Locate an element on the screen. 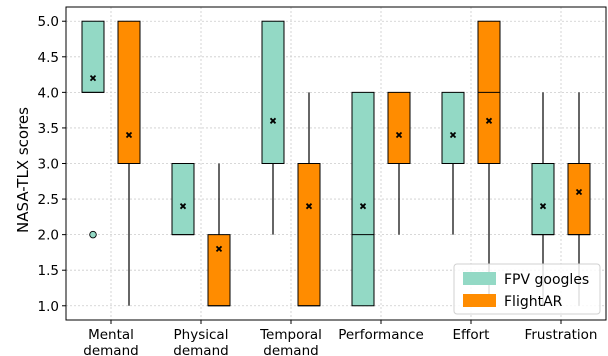 The height and width of the screenshot is (356, 608). legend: FPV googles FlightAR is located at coordinates (527, 289).